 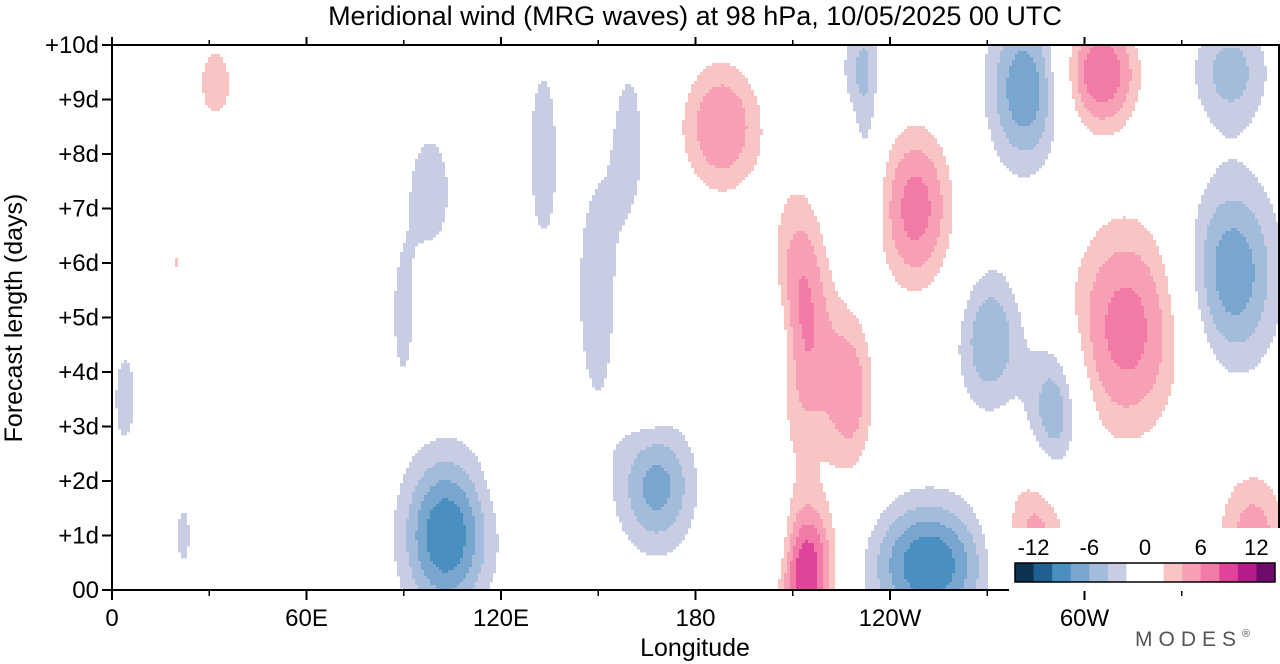 What do you see at coordinates (1266, 572) in the screenshot?
I see `colorbar-swatch` at bounding box center [1266, 572].